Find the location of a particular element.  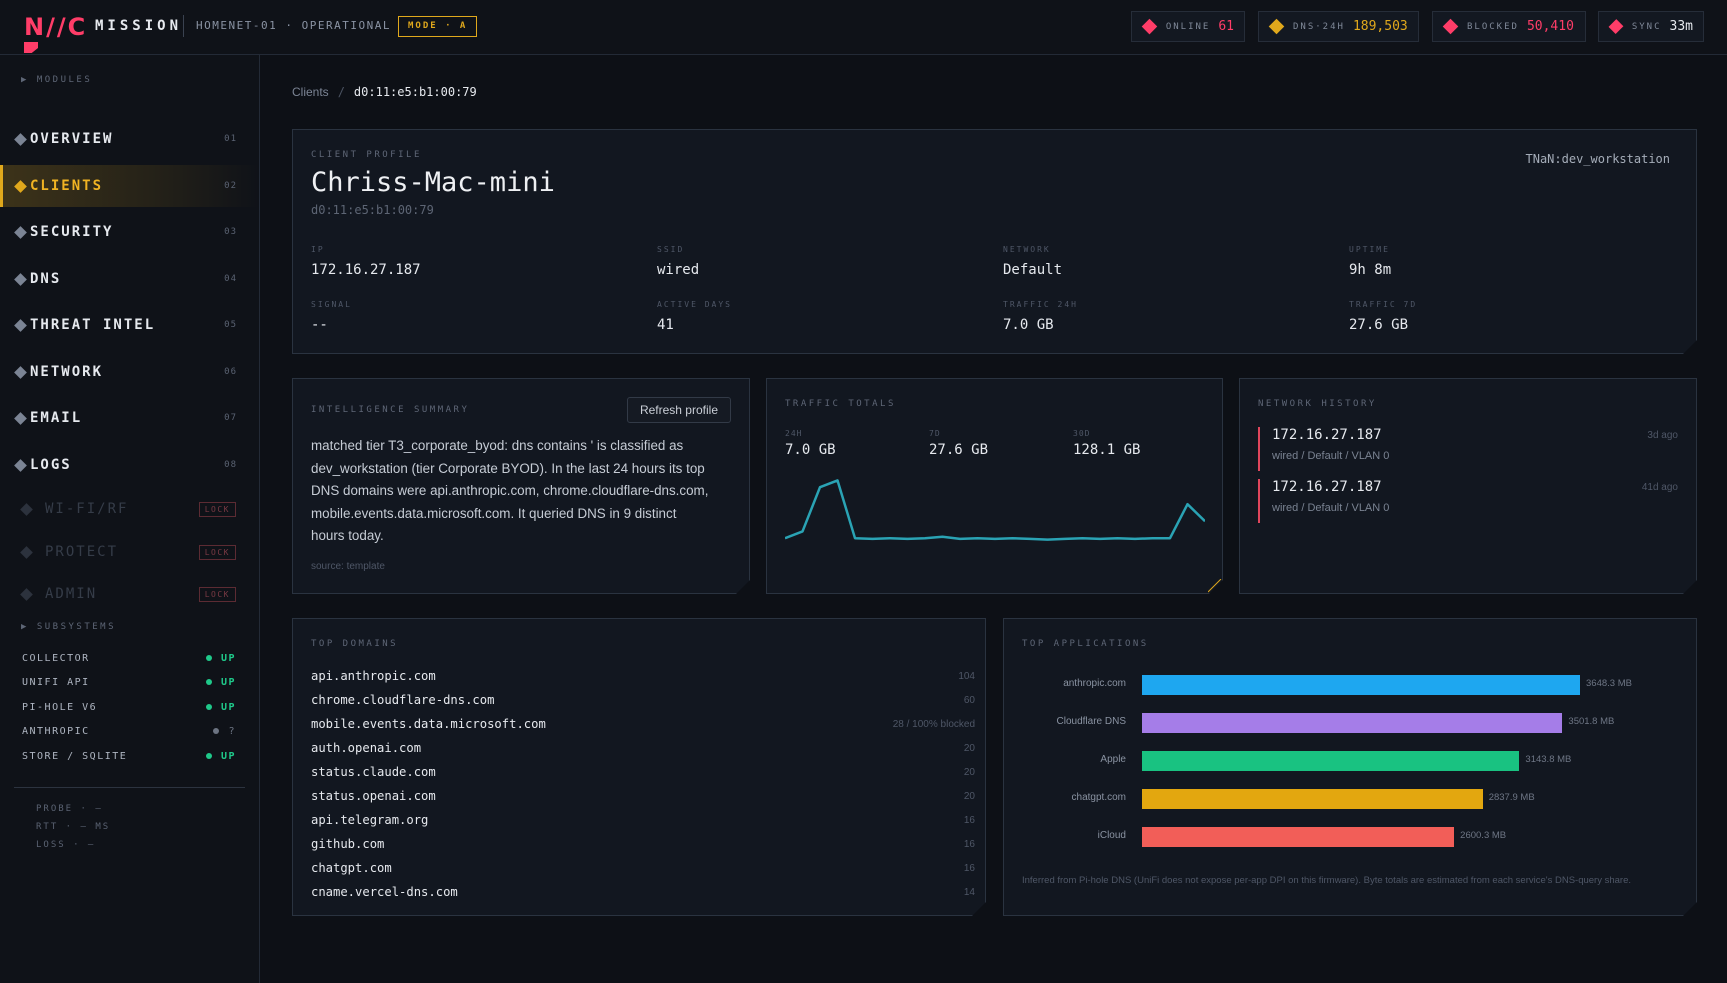

nav-item-threat-intel: THREAT INTEL 05 is located at coordinates (129, 325).